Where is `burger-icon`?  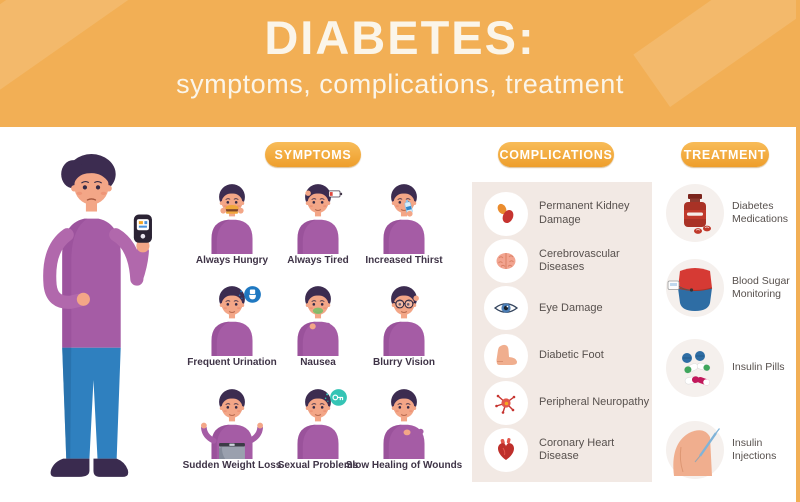 burger-icon is located at coordinates (232, 218).